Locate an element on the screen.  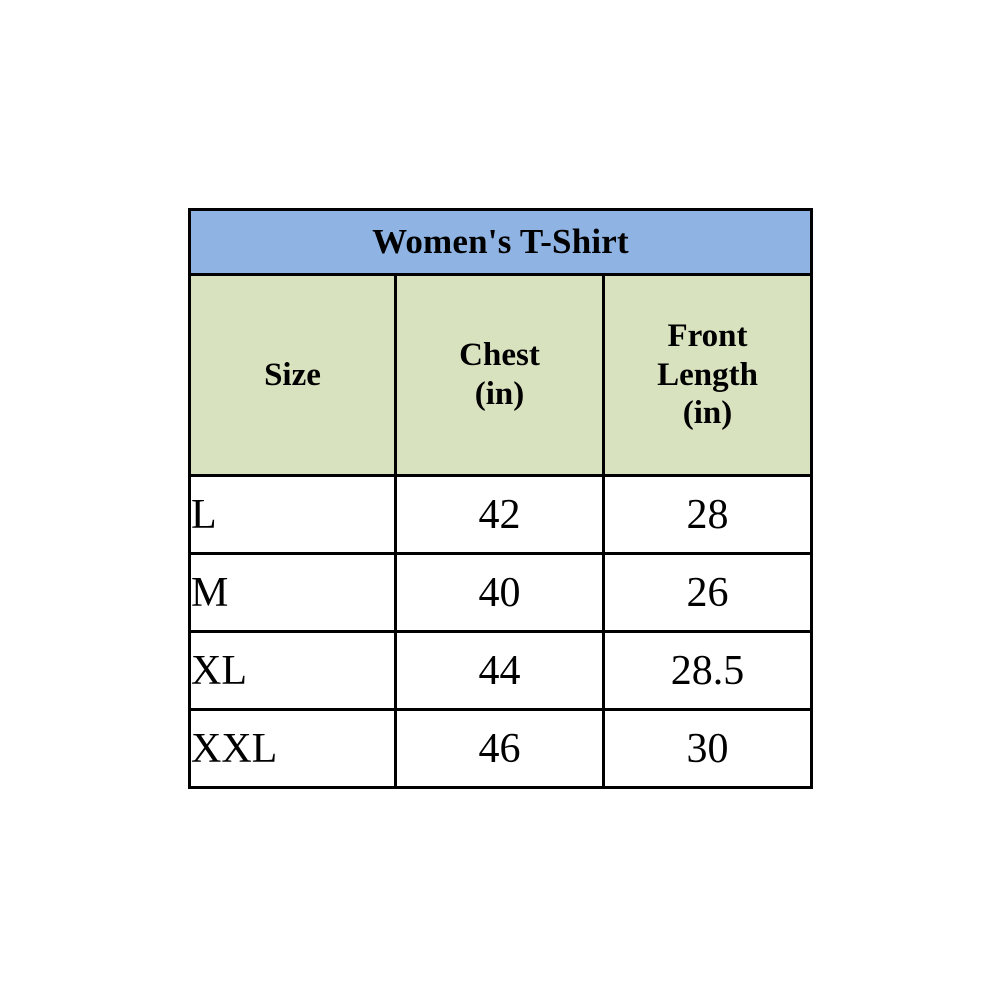
cell-front-length: 26 is located at coordinates (707, 592).